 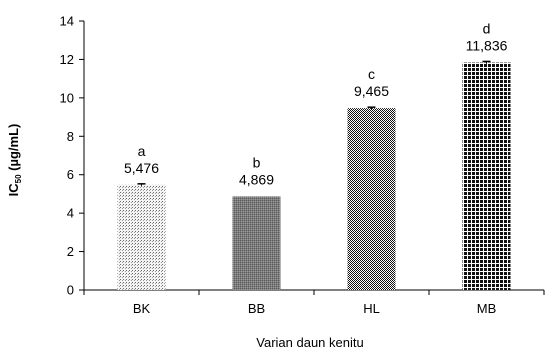 What do you see at coordinates (67, 59) in the screenshot?
I see `y-tick-label: 12` at bounding box center [67, 59].